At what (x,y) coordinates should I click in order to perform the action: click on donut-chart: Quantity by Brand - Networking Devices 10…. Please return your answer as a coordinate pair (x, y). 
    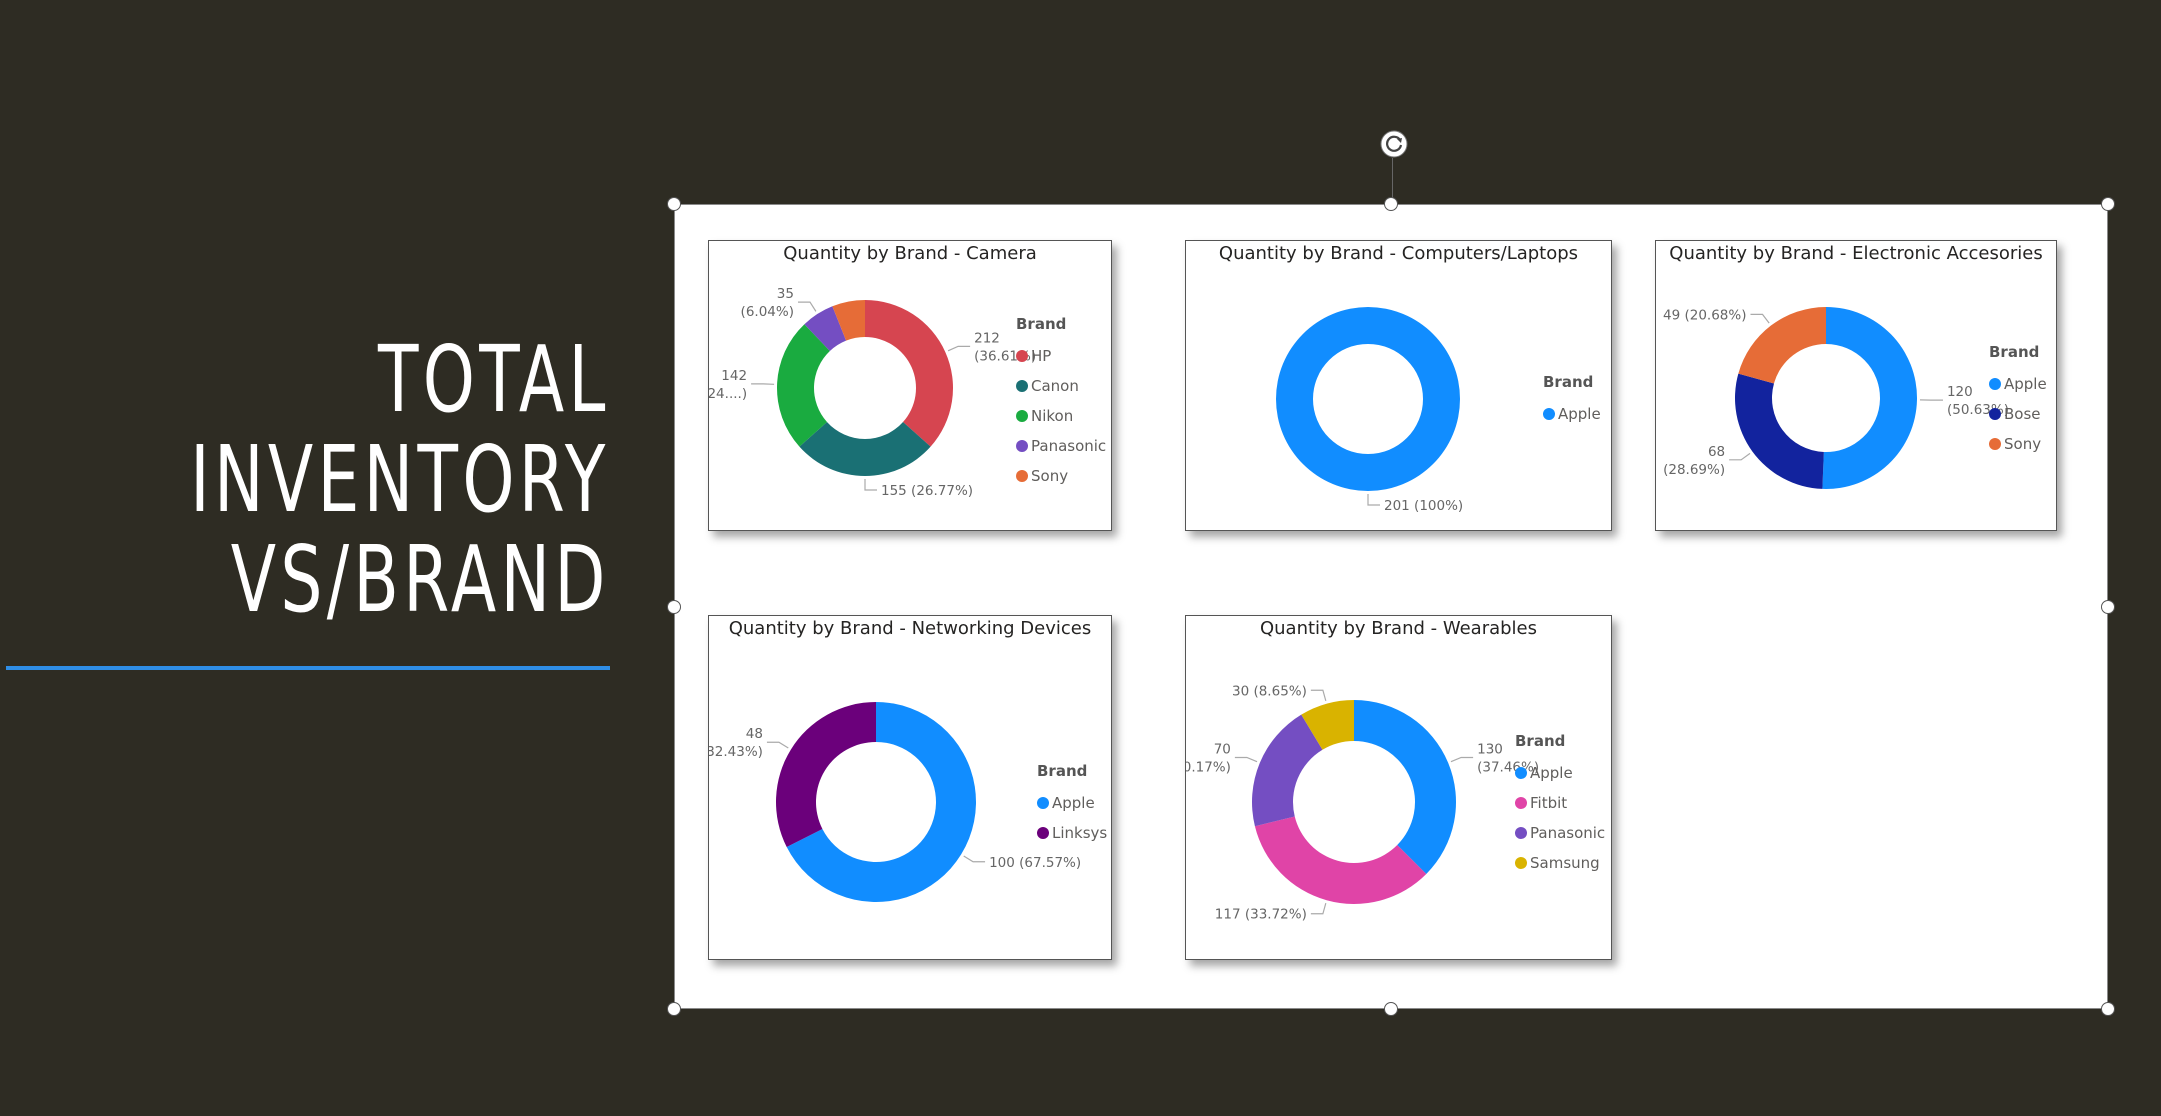
    Looking at the image, I should click on (910, 787).